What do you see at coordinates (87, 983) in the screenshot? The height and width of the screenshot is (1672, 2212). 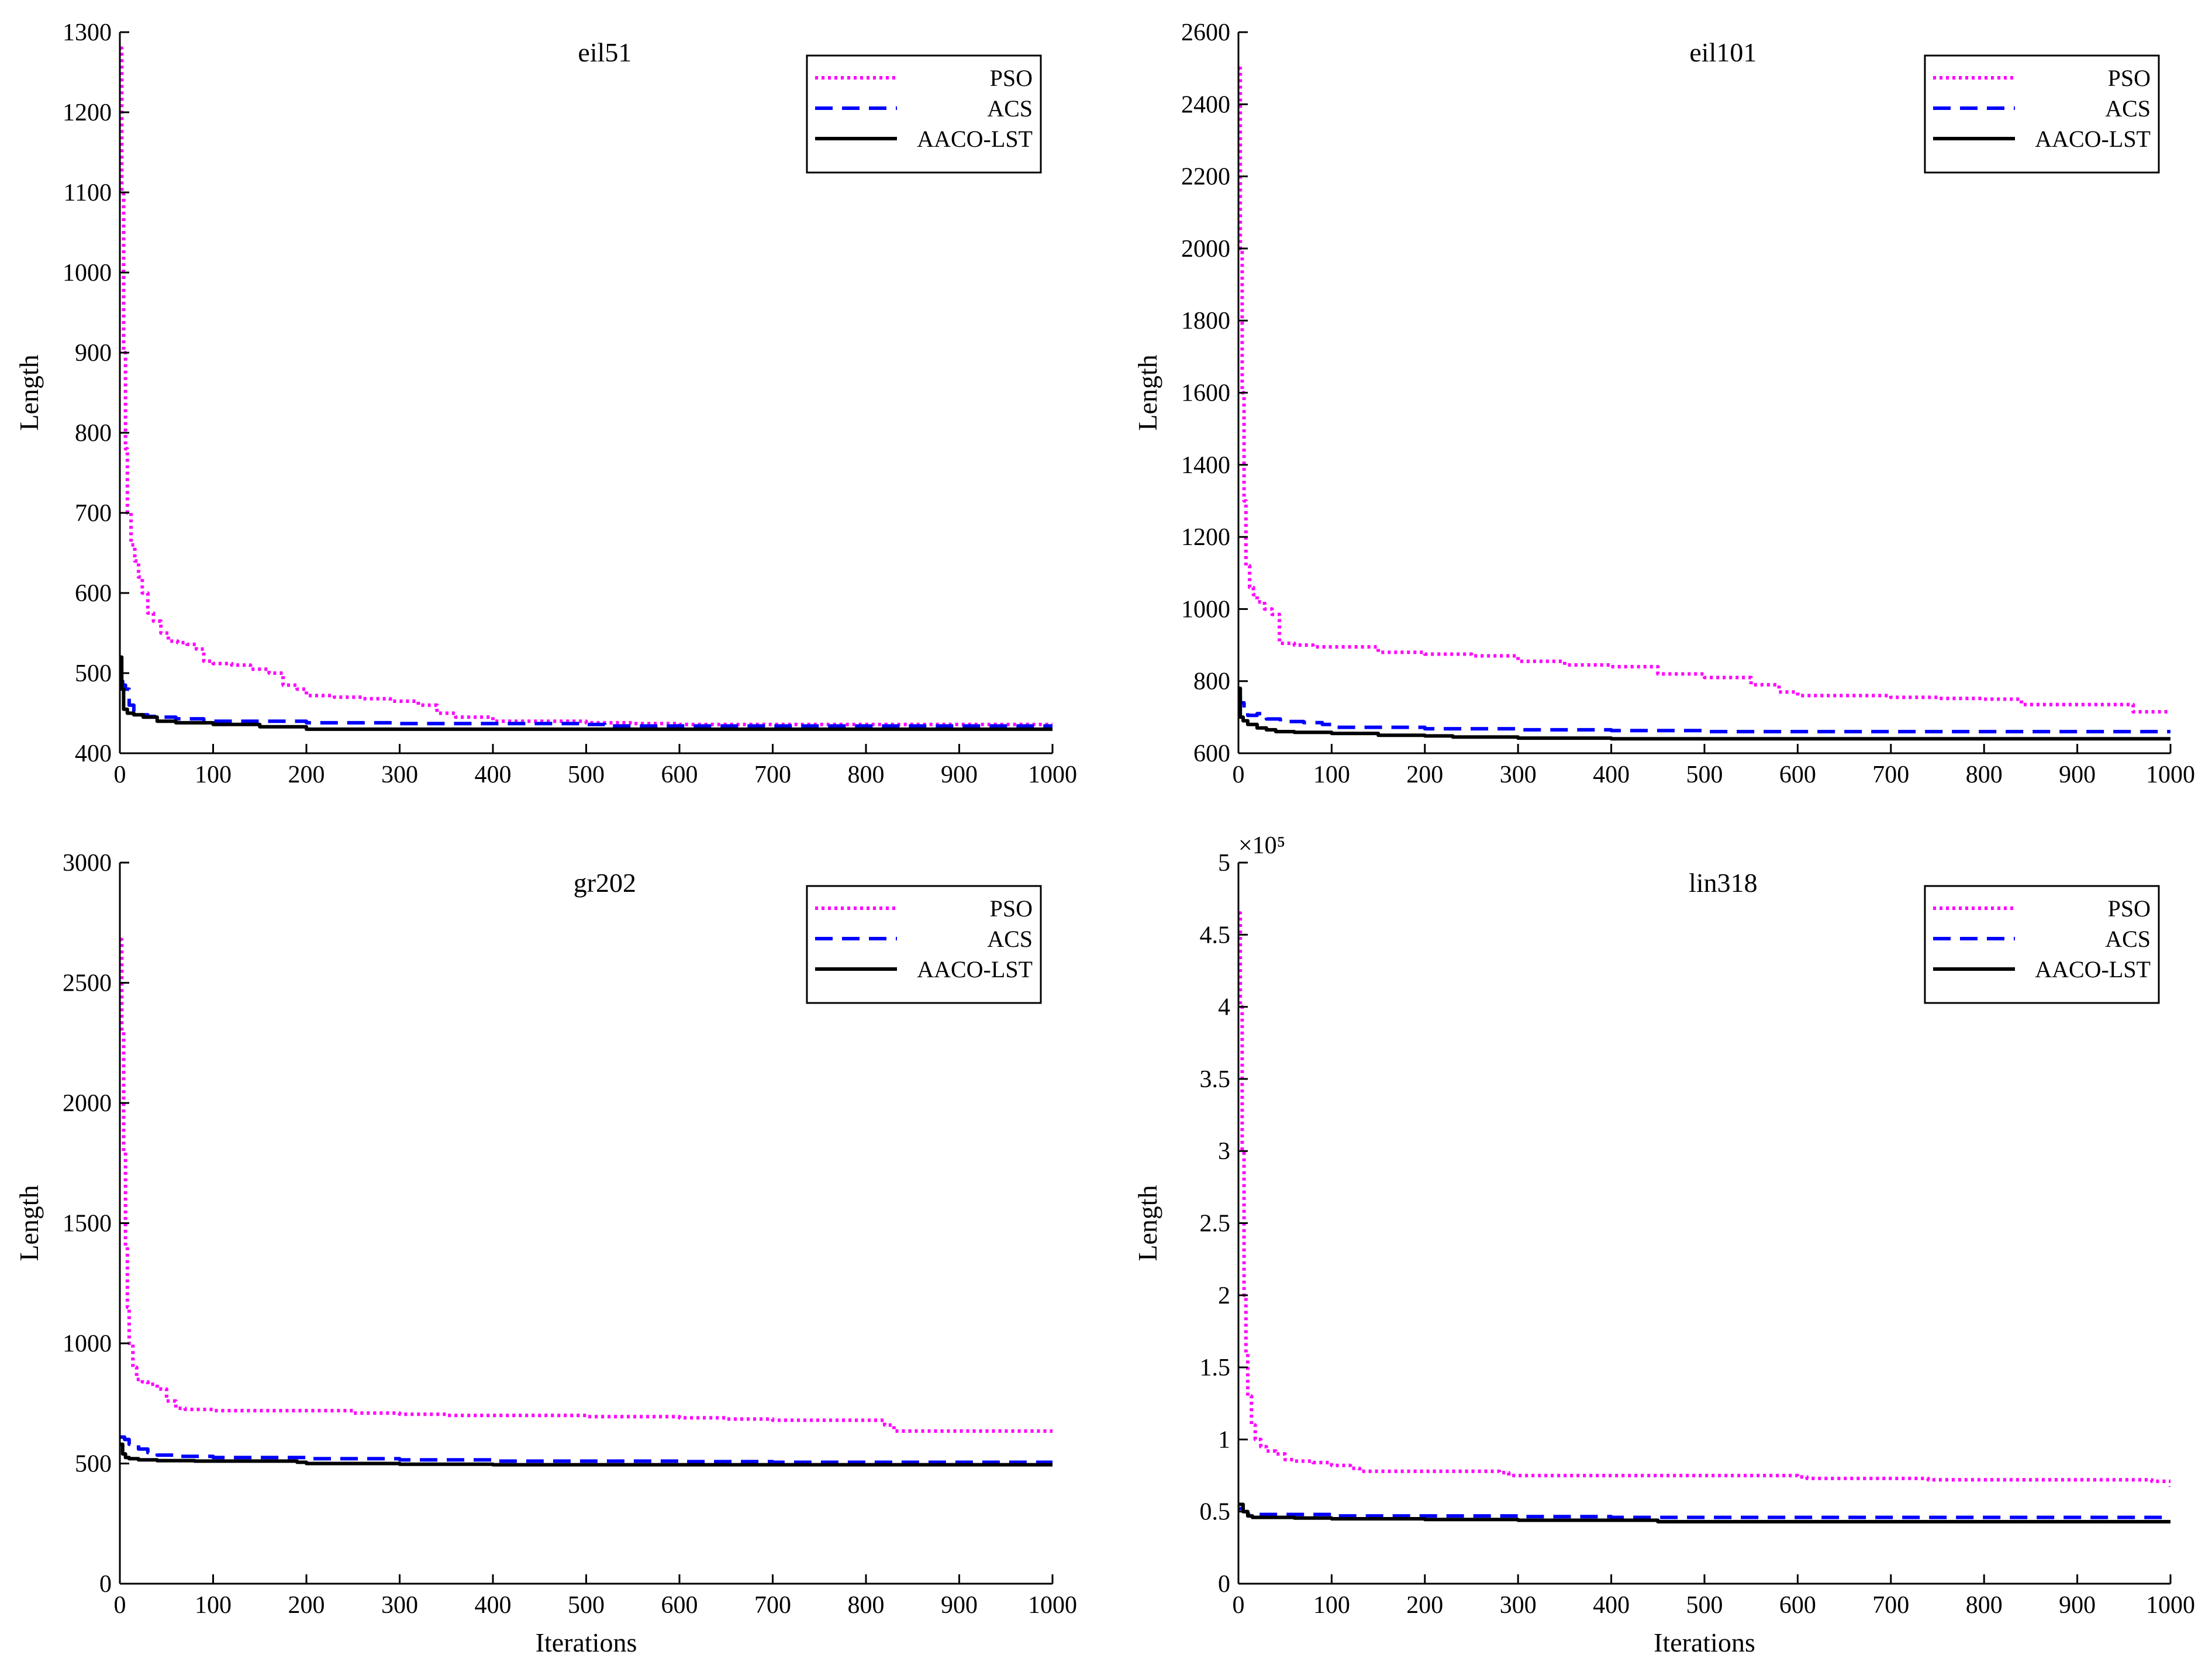 I see `y-tick-label: 2500` at bounding box center [87, 983].